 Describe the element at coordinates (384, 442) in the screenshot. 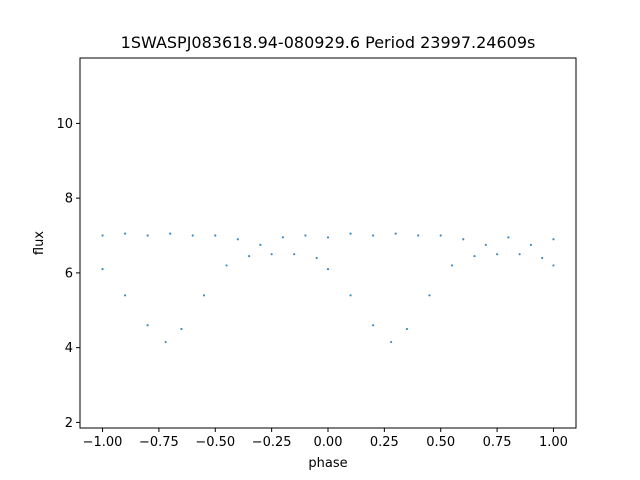

I see `x-tick-label: 0.25` at that location.